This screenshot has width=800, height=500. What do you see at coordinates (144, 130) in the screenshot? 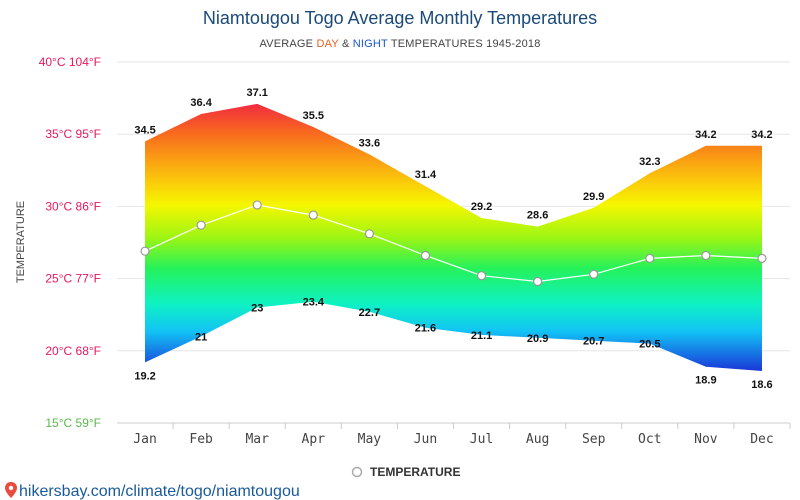
I see `day-value-label: 34.5` at bounding box center [144, 130].